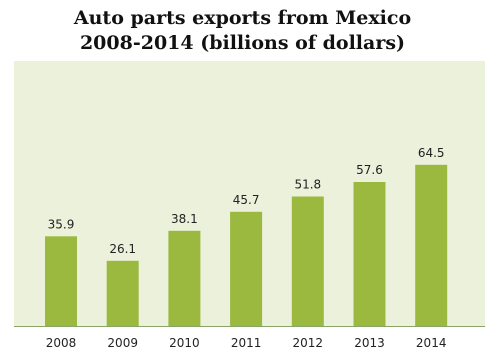 Image resolution: width=485 pixels, height=354 pixels. What do you see at coordinates (122, 249) in the screenshot?
I see `bar-value-label-2009: 26.1` at bounding box center [122, 249].